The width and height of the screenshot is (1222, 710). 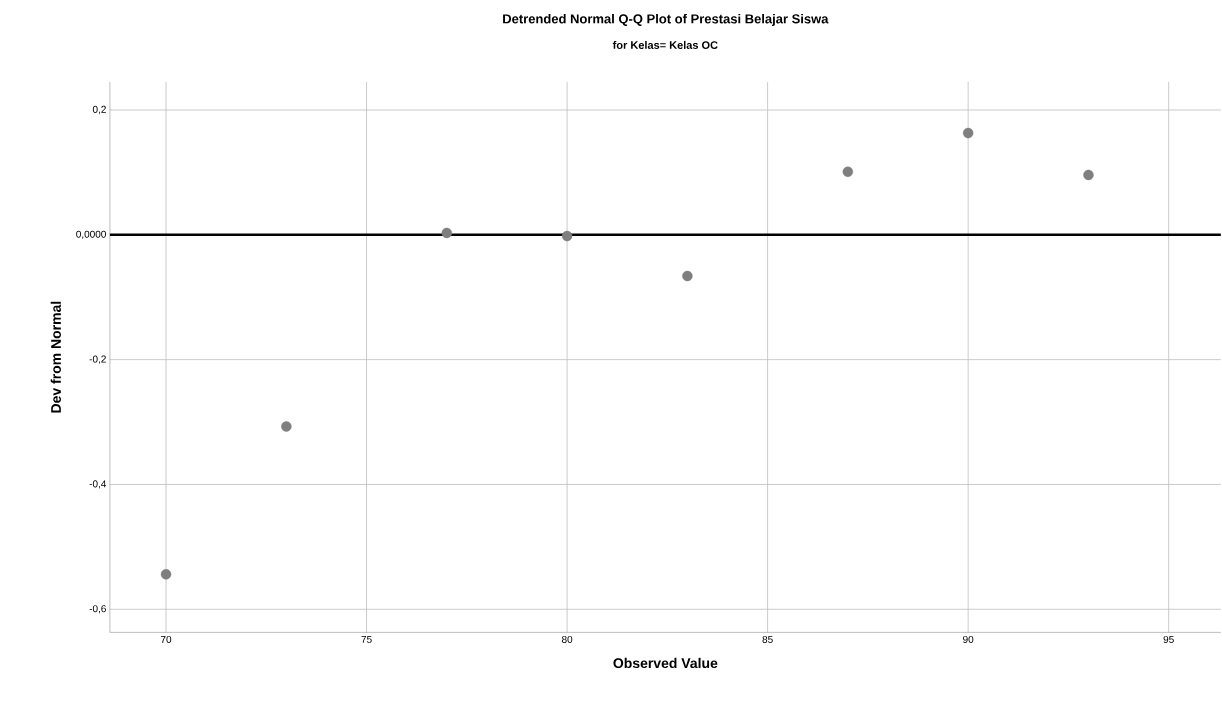 I want to click on x-tick-label: 95, so click(x=1168, y=639).